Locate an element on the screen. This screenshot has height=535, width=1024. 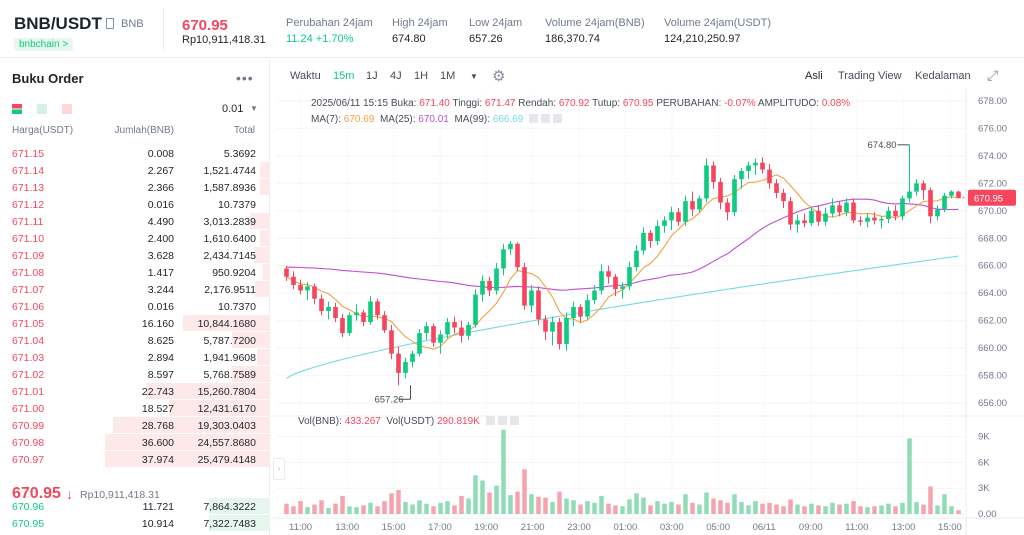
column-header-amount: Jumlah(BNB) is located at coordinates (144, 130).